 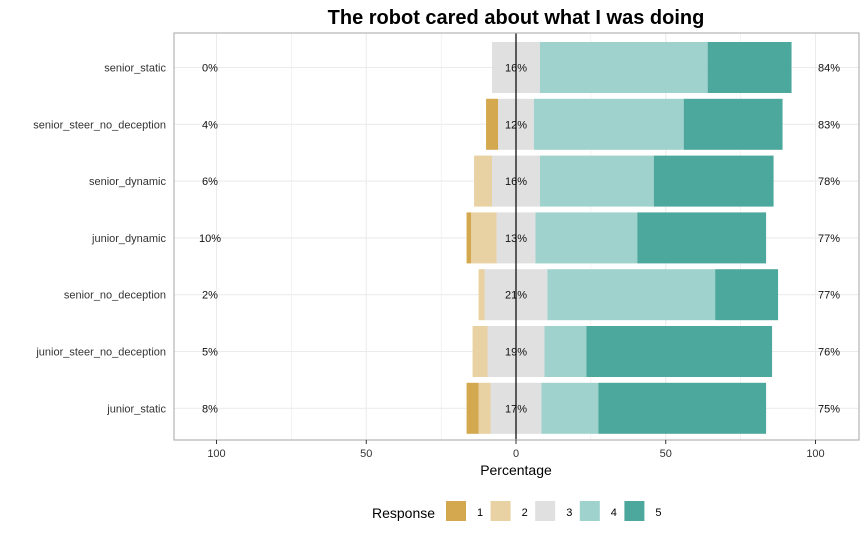 What do you see at coordinates (100, 353) in the screenshot?
I see `category-label: junior_steer_no_deception` at bounding box center [100, 353].